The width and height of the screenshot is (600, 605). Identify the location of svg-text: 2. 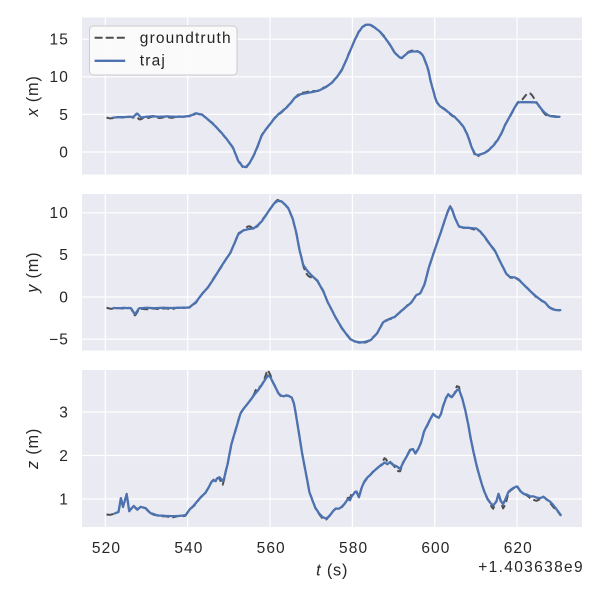
(64, 456).